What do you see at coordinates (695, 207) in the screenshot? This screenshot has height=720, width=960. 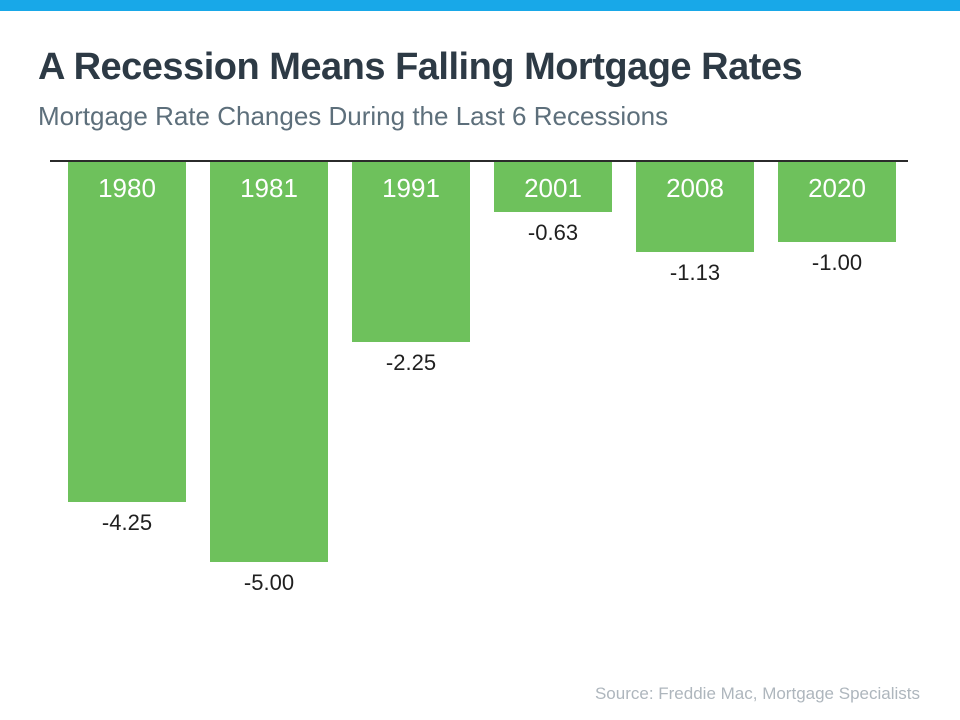 I see `bar: 2008` at bounding box center [695, 207].